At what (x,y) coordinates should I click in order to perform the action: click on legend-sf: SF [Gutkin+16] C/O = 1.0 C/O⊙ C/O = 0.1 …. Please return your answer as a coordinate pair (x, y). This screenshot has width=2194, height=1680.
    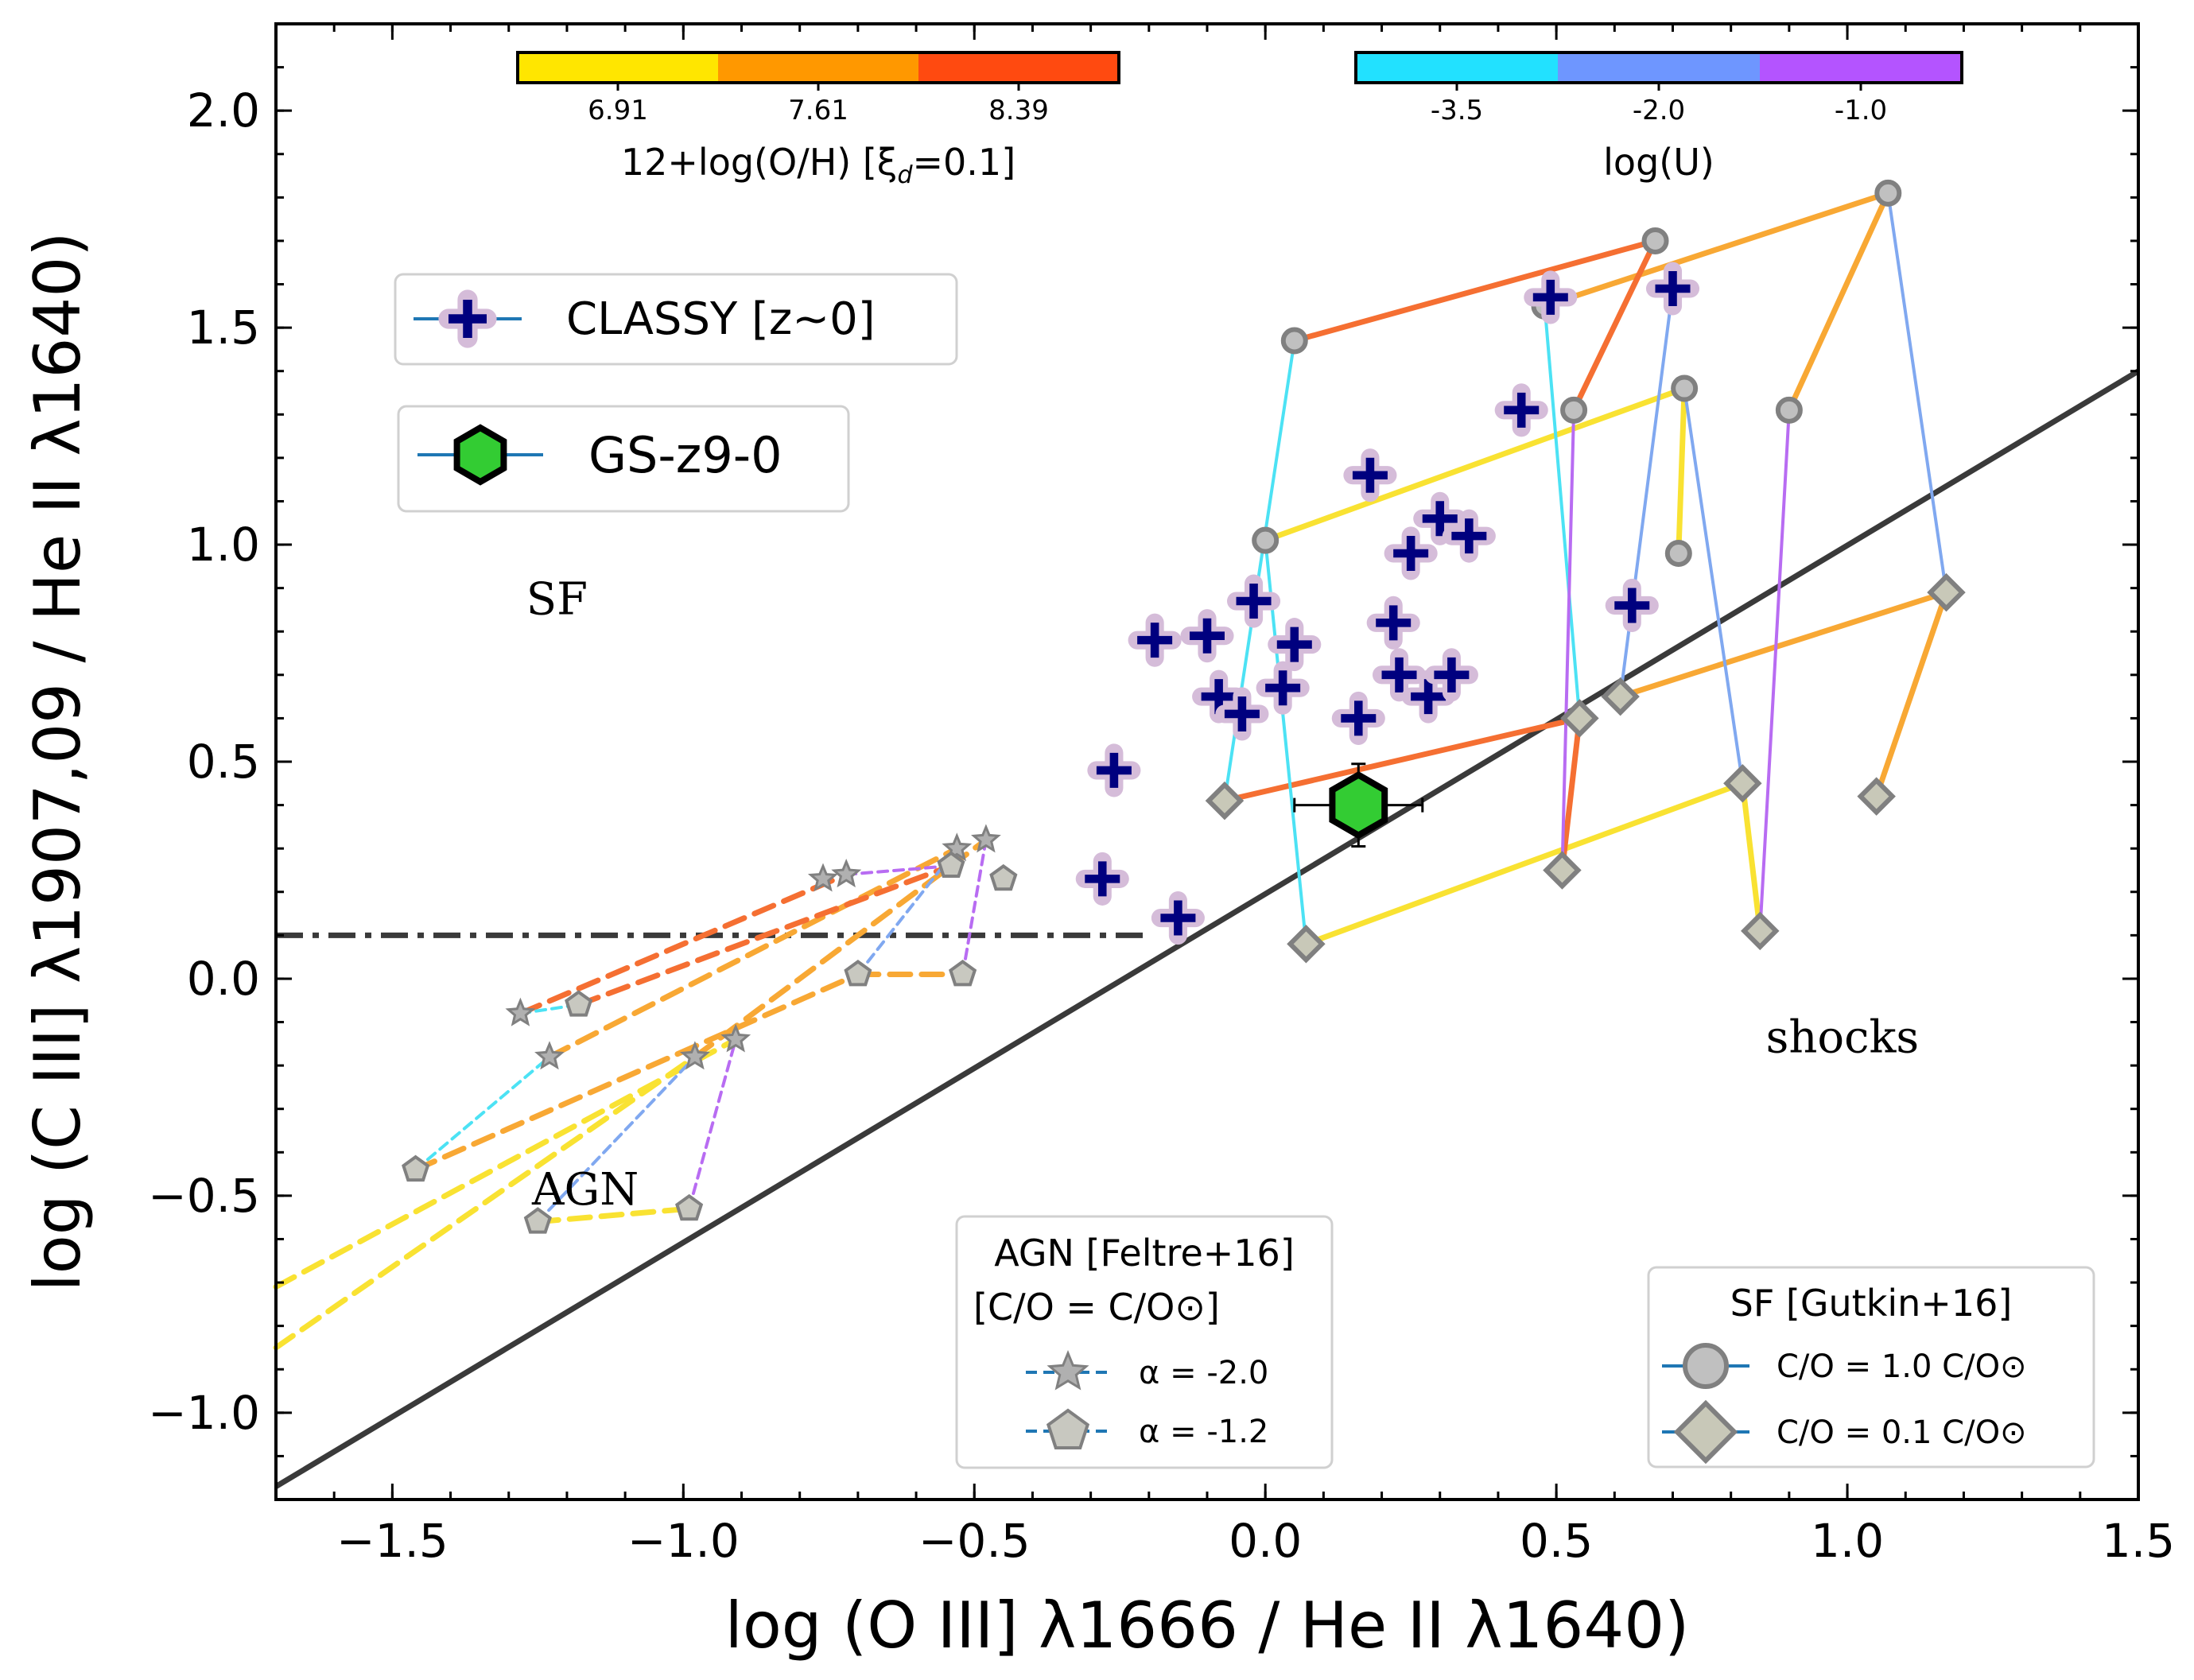
    Looking at the image, I should click on (1871, 1367).